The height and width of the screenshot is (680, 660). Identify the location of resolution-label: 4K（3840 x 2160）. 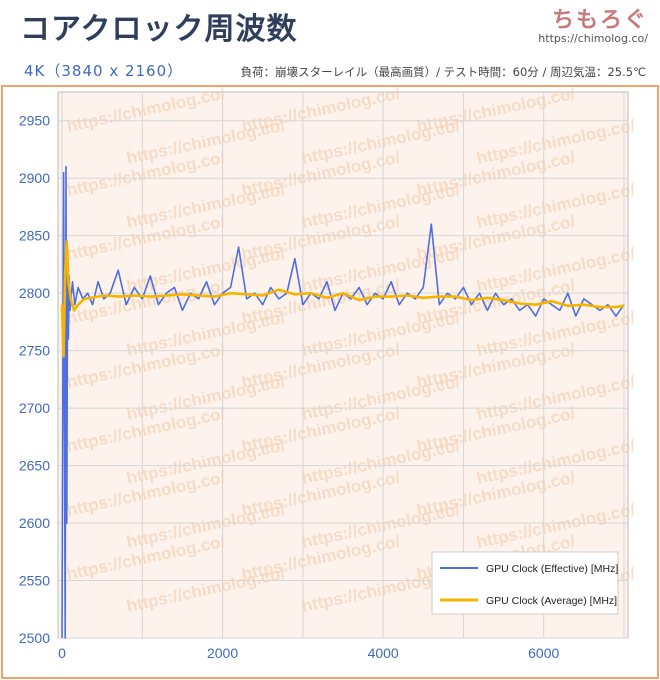
(104, 71).